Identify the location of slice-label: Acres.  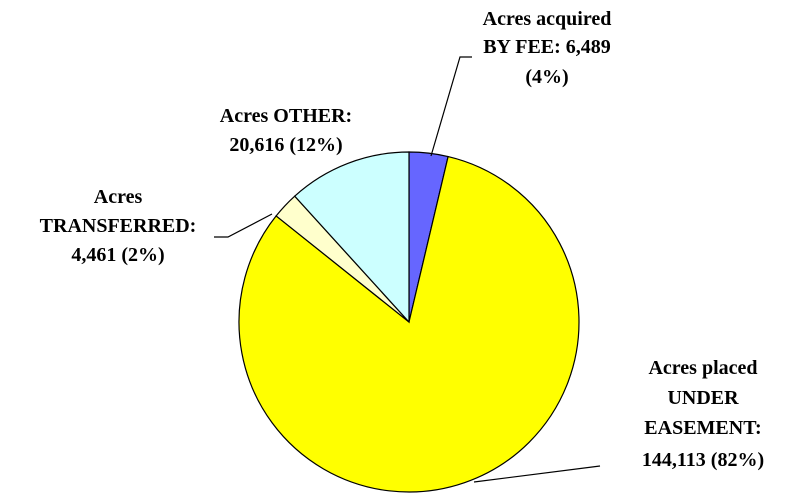
(118, 197).